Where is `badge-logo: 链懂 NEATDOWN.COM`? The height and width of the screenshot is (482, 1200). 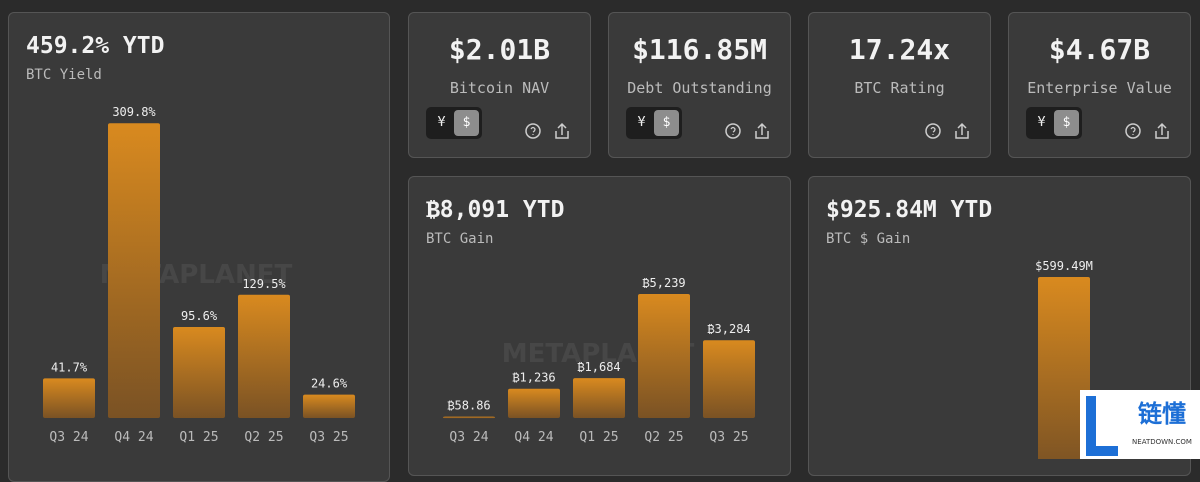 badge-logo: 链懂 NEATDOWN.COM is located at coordinates (1139, 426).